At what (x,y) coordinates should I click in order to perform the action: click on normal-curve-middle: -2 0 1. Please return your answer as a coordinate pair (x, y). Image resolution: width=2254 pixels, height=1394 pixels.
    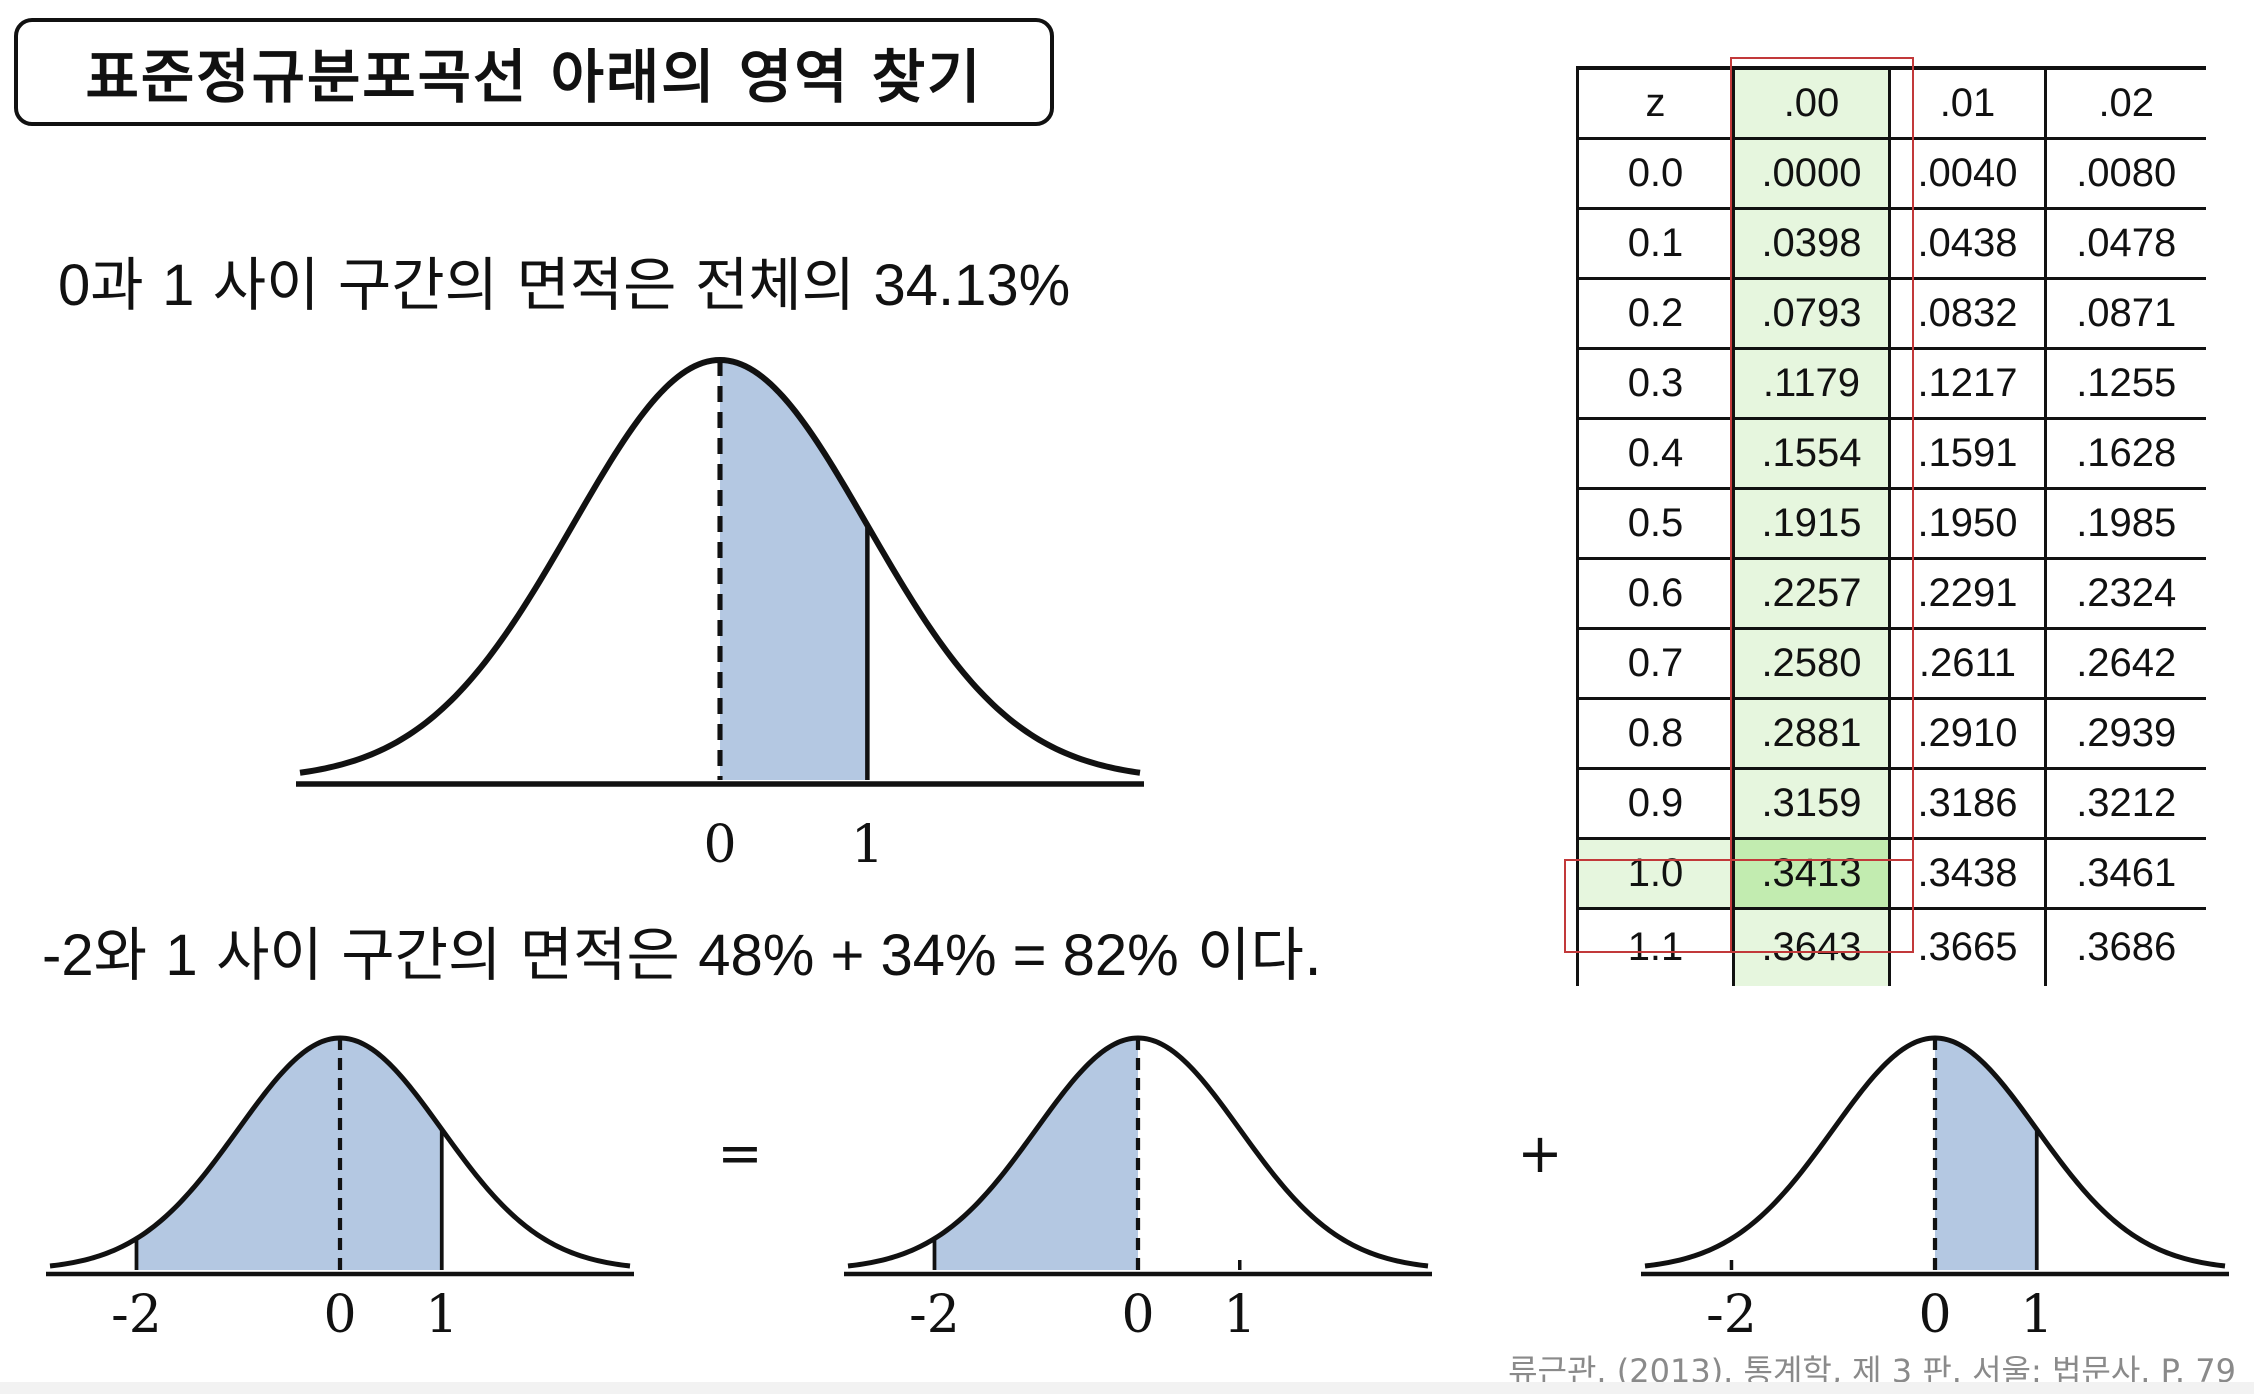
    Looking at the image, I should click on (1138, 1190).